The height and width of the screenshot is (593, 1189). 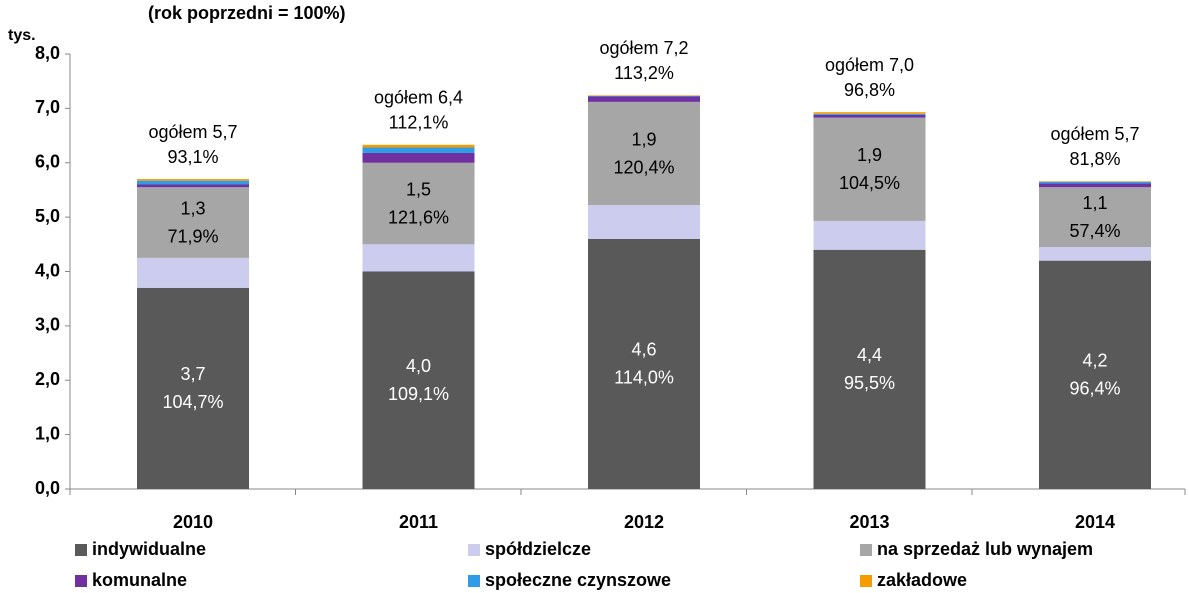 I want to click on legend-label: społeczne czynszowe, so click(x=578, y=580).